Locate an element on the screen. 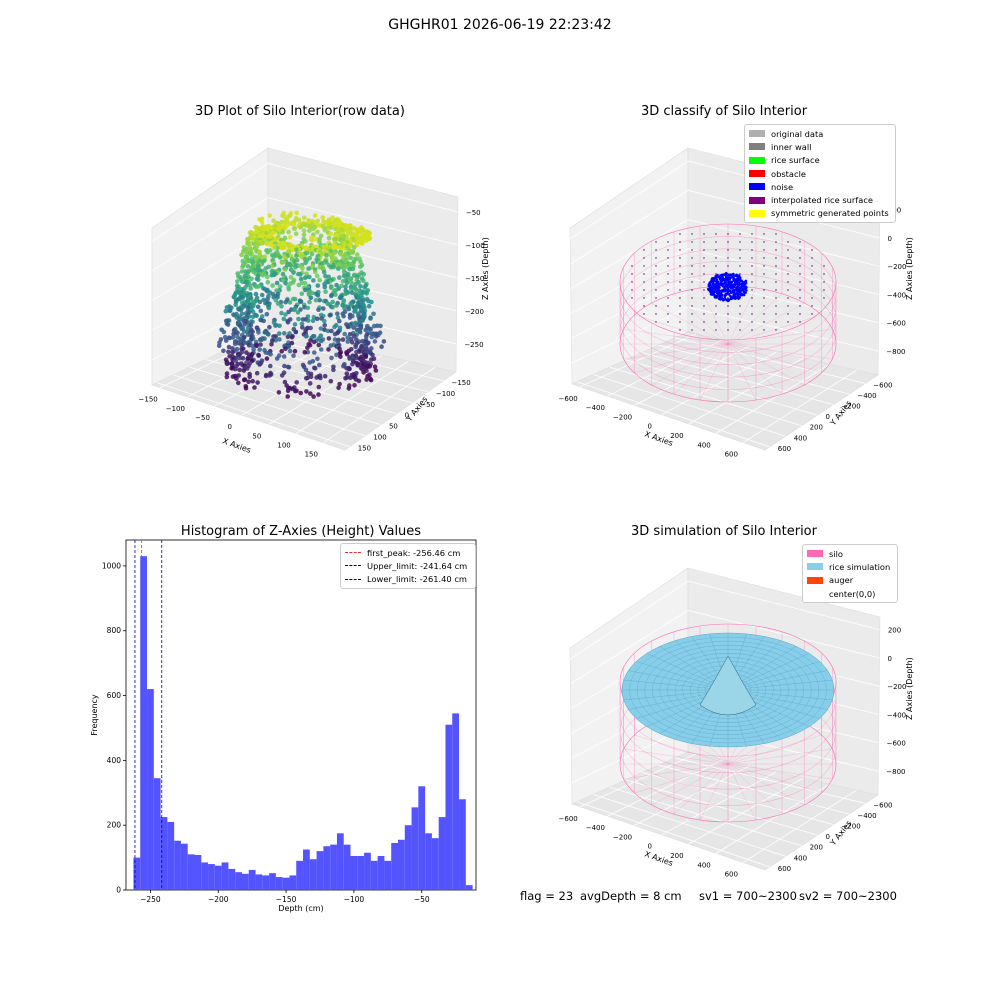  status-avg-depth: avgDepth = 8 cm is located at coordinates (631, 896).